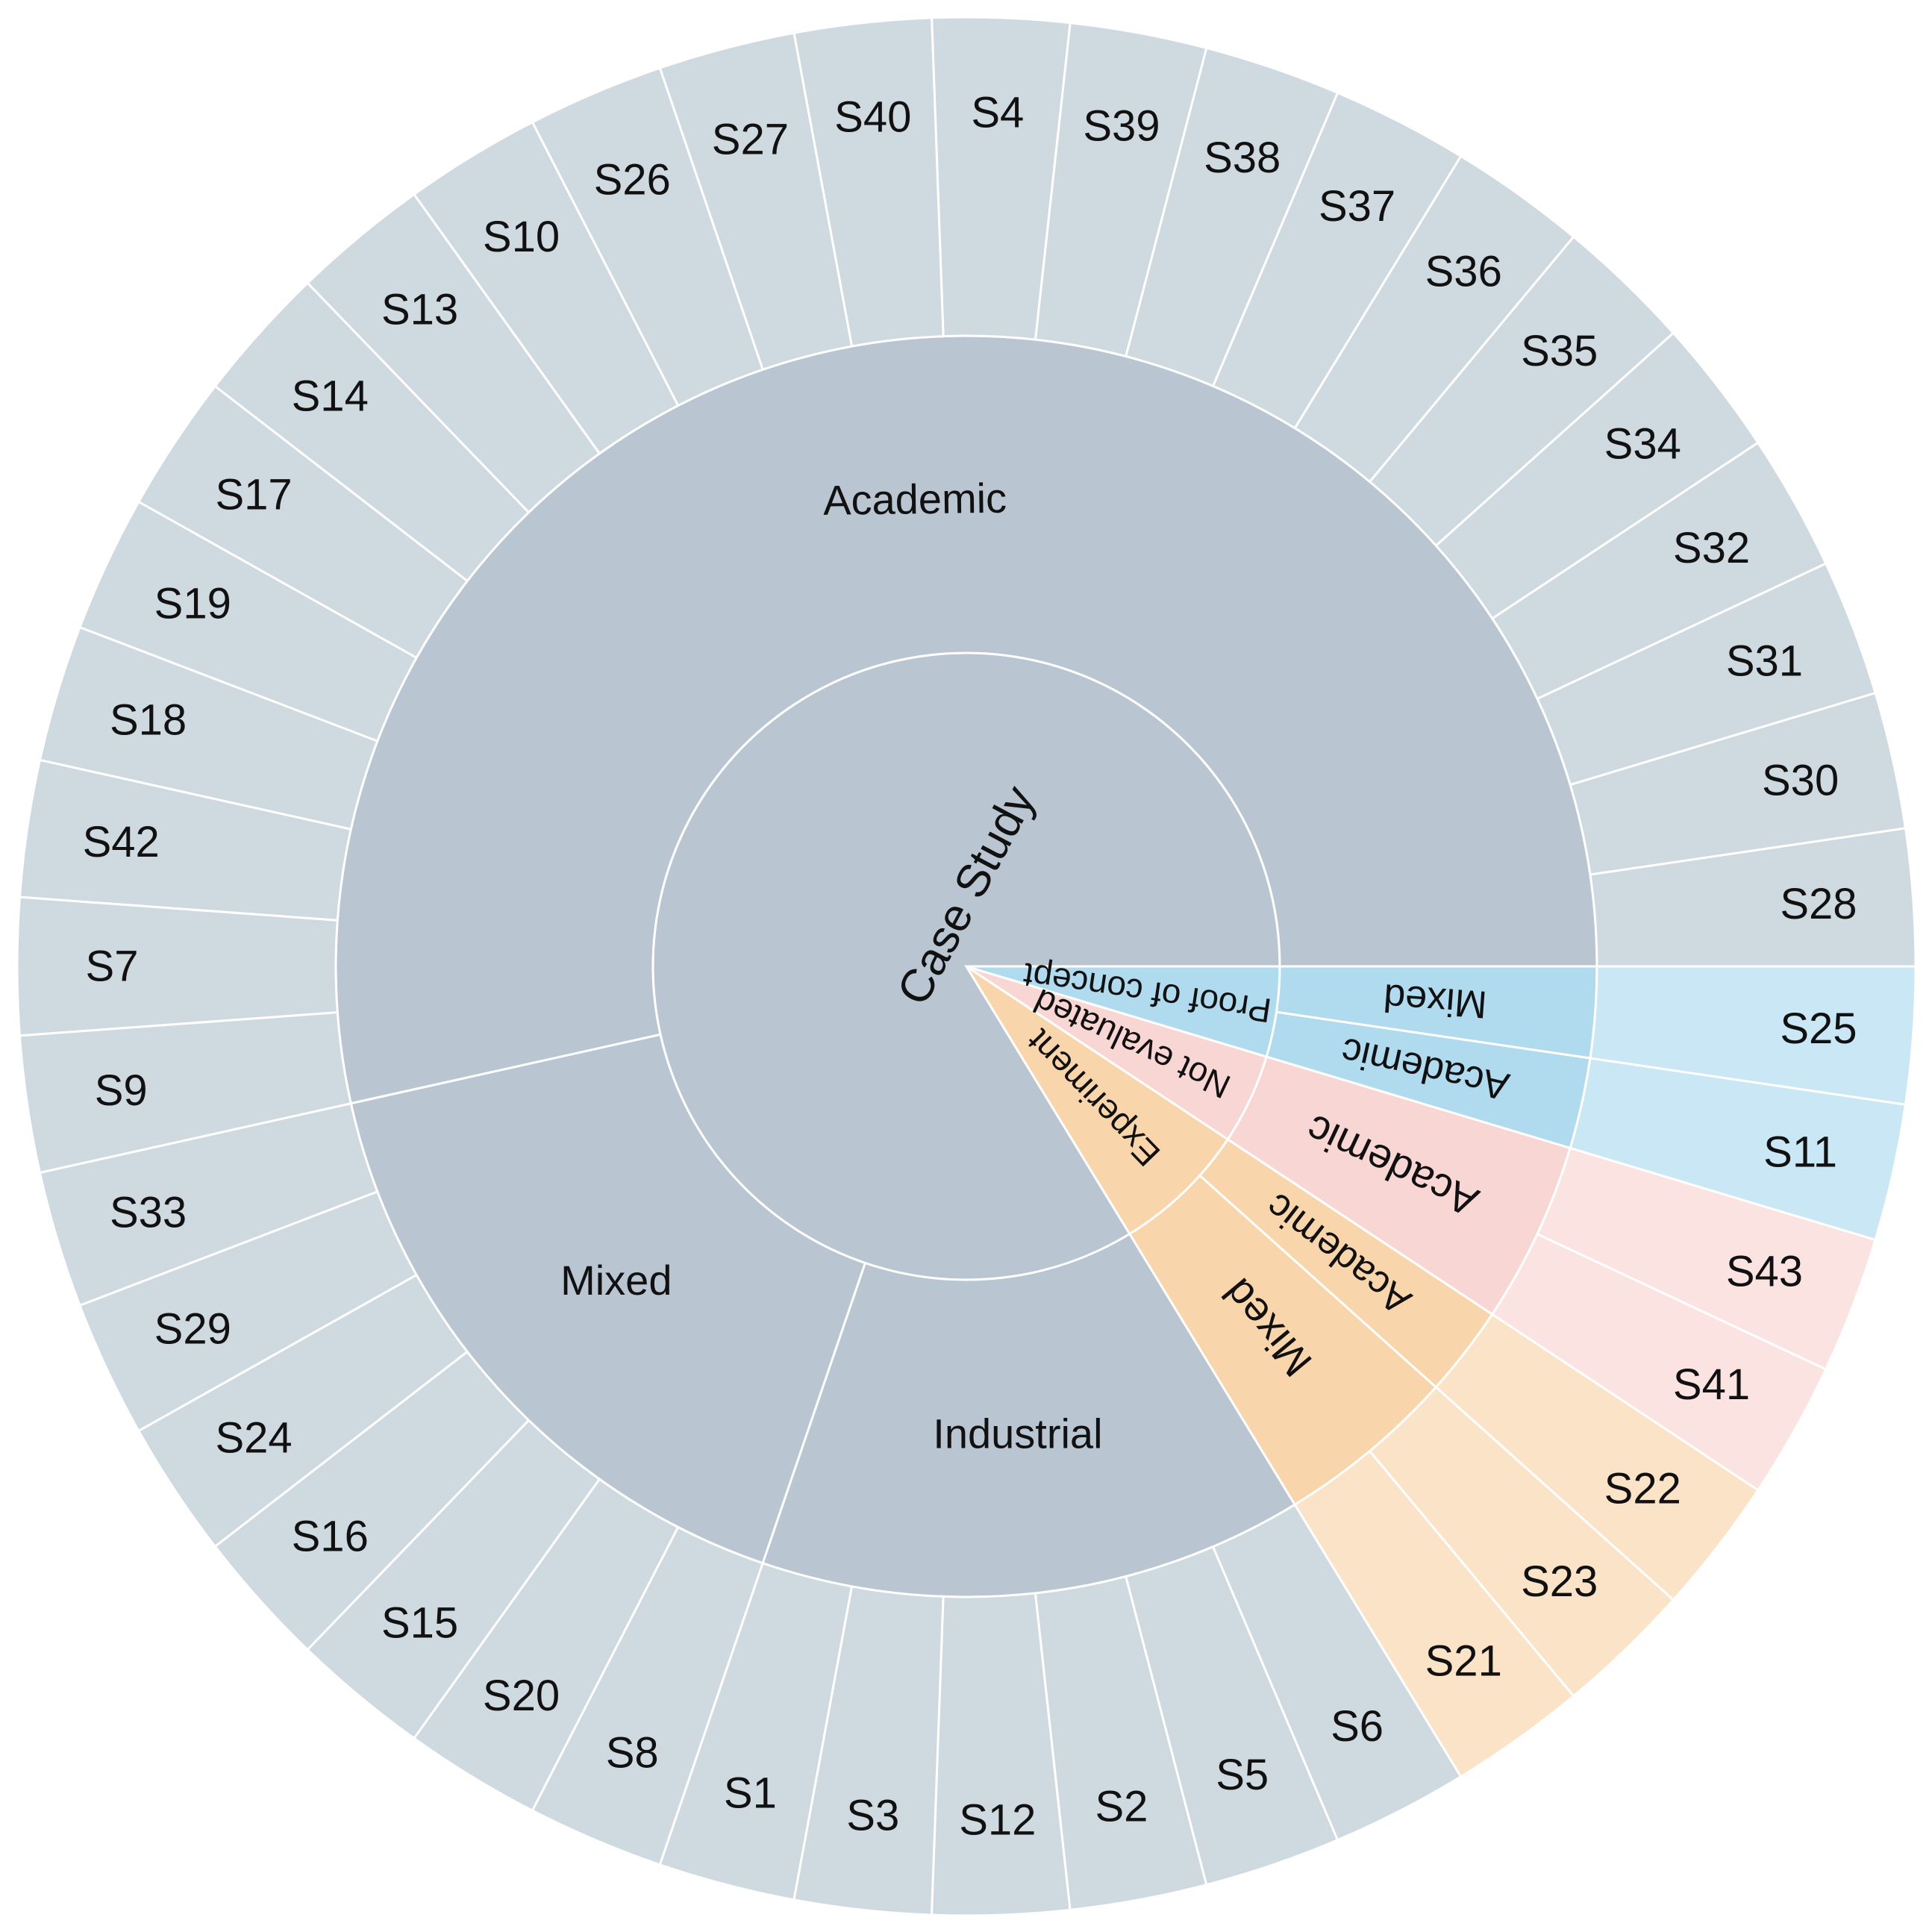  I want to click on leaf-label-s33: S33, so click(148, 1212).